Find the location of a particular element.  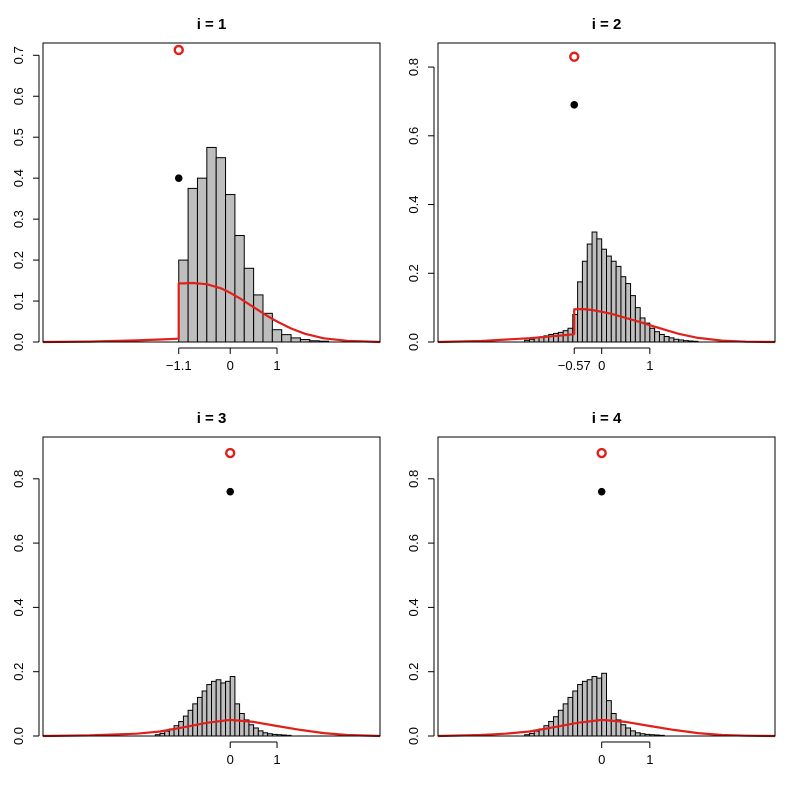

y-tick-label: 0.3 is located at coordinates (18, 219).